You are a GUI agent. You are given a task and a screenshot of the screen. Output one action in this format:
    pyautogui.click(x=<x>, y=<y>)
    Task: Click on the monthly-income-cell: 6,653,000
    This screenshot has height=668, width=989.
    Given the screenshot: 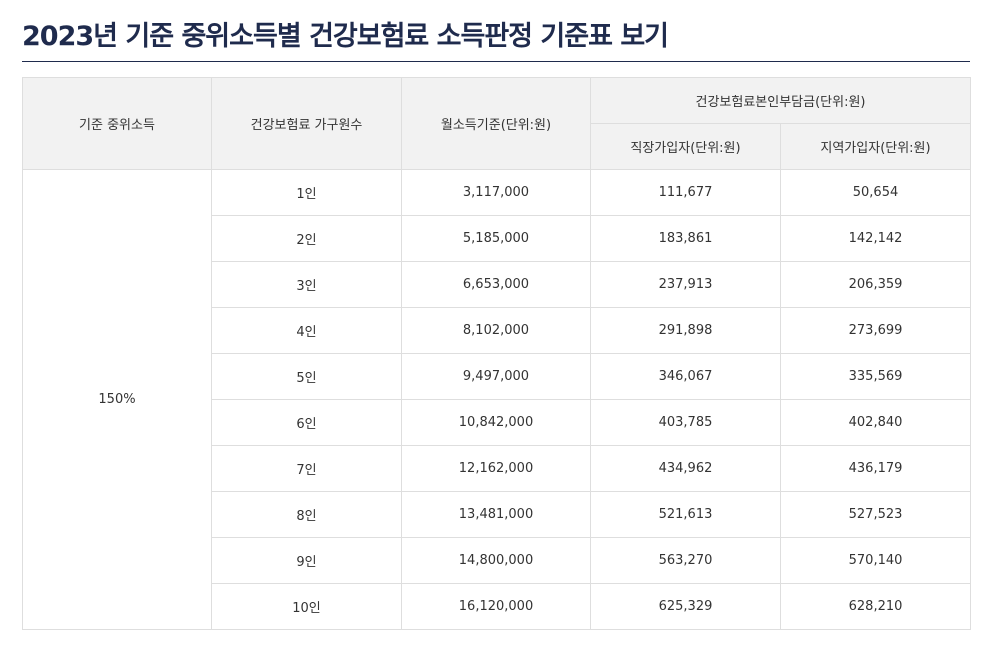 What is the action you would take?
    pyautogui.click(x=496, y=284)
    